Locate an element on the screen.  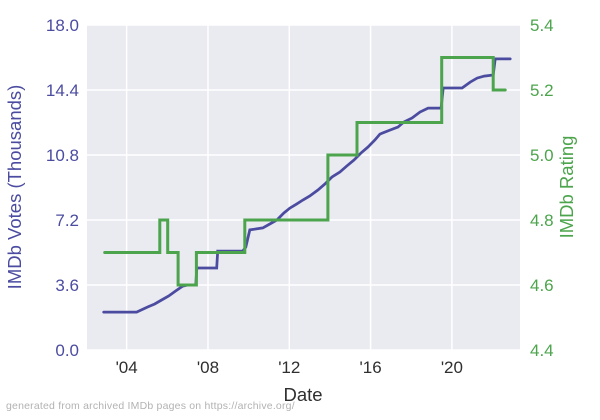
left-y-tick-label: 0.0 is located at coordinates (67, 350).